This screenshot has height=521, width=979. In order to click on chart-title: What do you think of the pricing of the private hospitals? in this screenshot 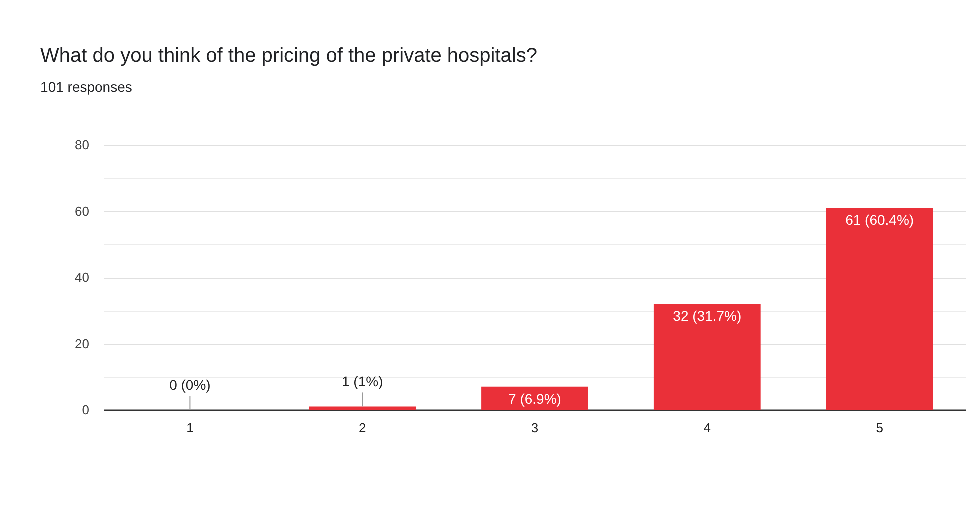, I will do `click(289, 56)`.